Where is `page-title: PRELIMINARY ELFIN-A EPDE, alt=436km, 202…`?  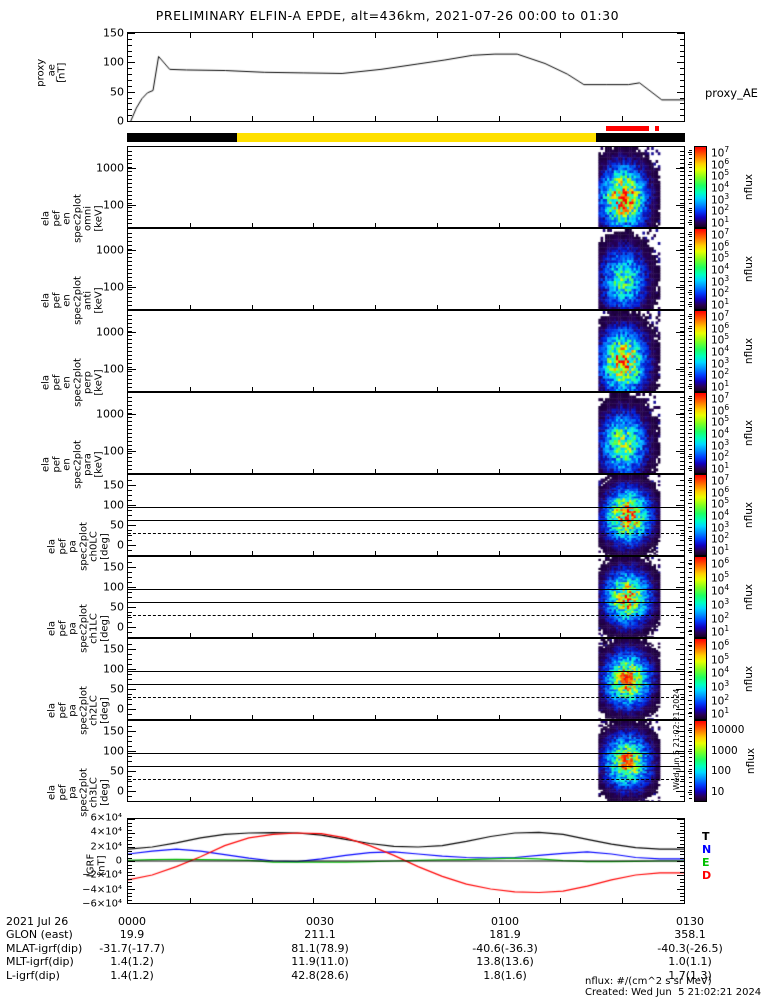
page-title: PRELIMINARY ELFIN-A EPDE, alt=436km, 202… is located at coordinates (387, 15).